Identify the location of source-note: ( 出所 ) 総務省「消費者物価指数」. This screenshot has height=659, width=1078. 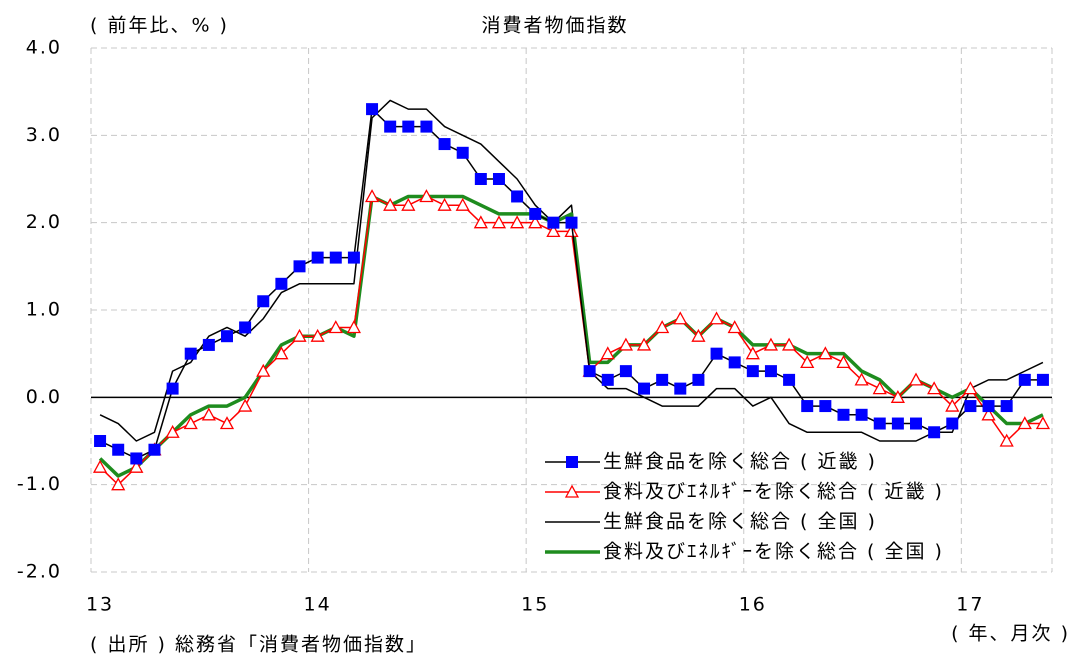
(258, 645).